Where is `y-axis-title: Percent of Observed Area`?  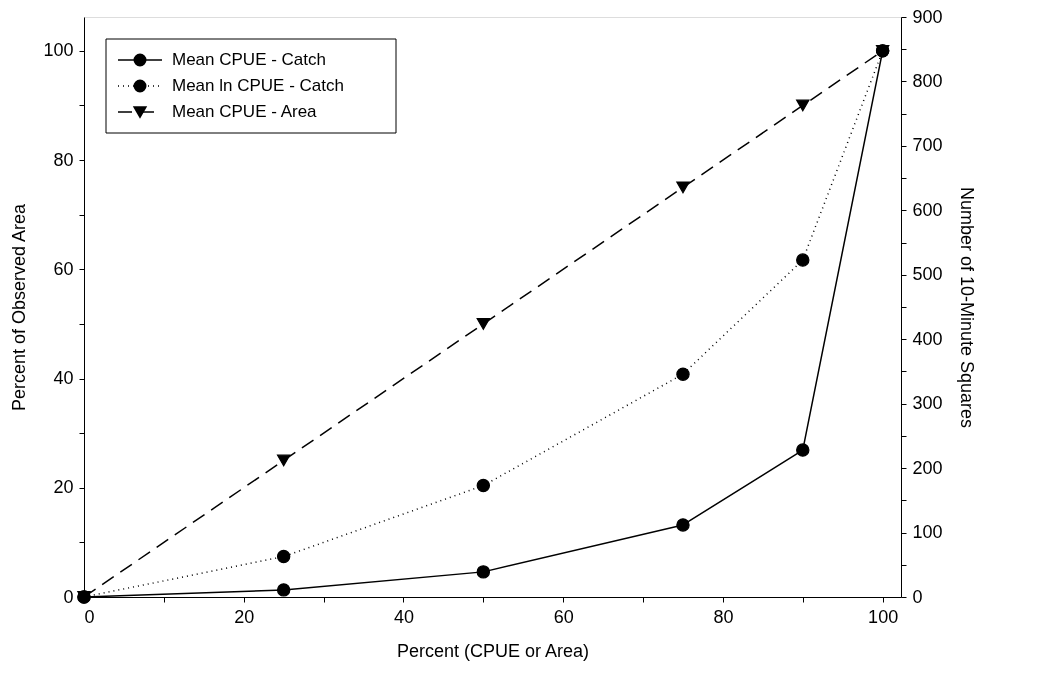
y-axis-title: Percent of Observed Area is located at coordinates (19, 307).